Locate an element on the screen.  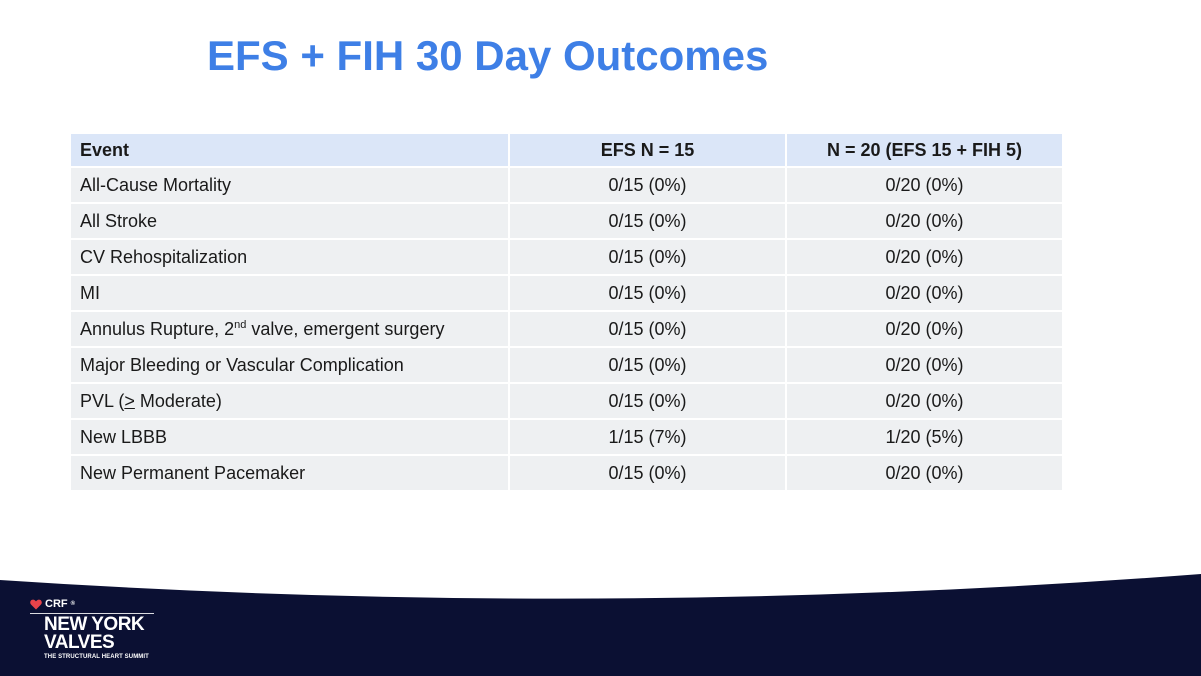
table-row: CV Rehospitalization 0/15 (0%) 0/20 (0%) is located at coordinates (566, 257).